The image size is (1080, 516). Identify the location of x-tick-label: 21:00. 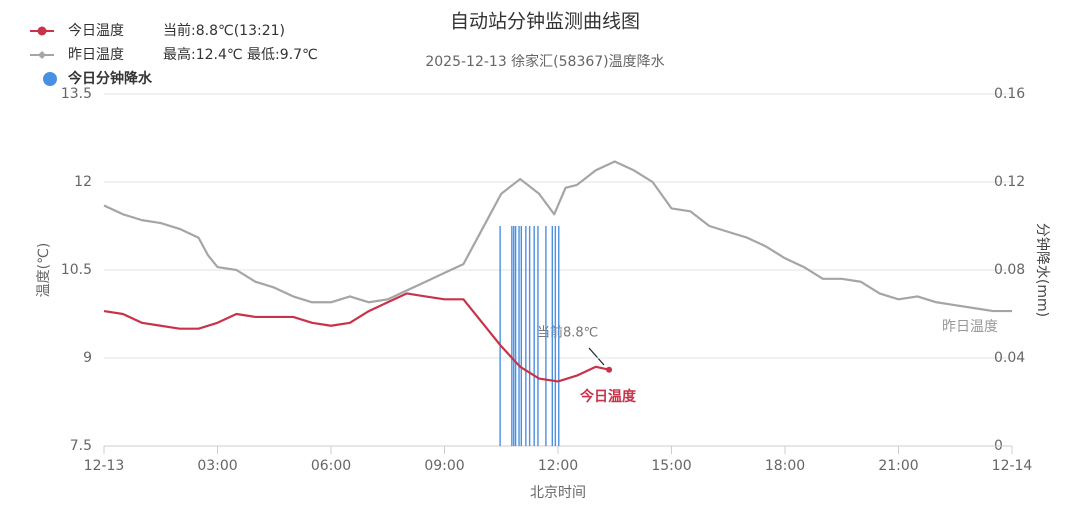
(898, 466).